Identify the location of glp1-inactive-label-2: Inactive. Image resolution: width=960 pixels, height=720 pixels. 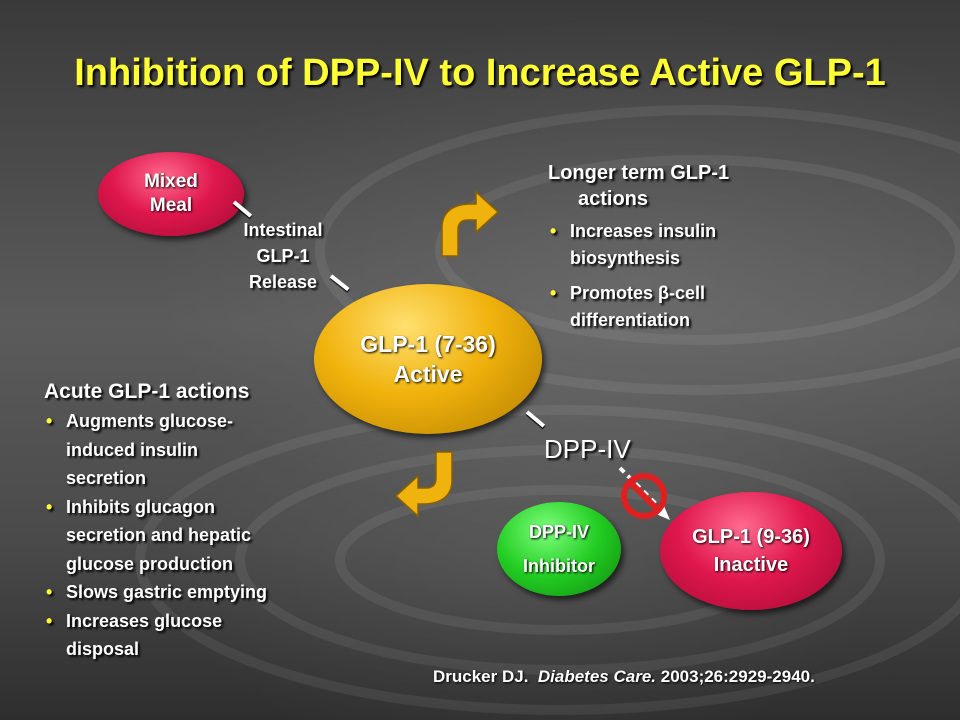
(751, 565).